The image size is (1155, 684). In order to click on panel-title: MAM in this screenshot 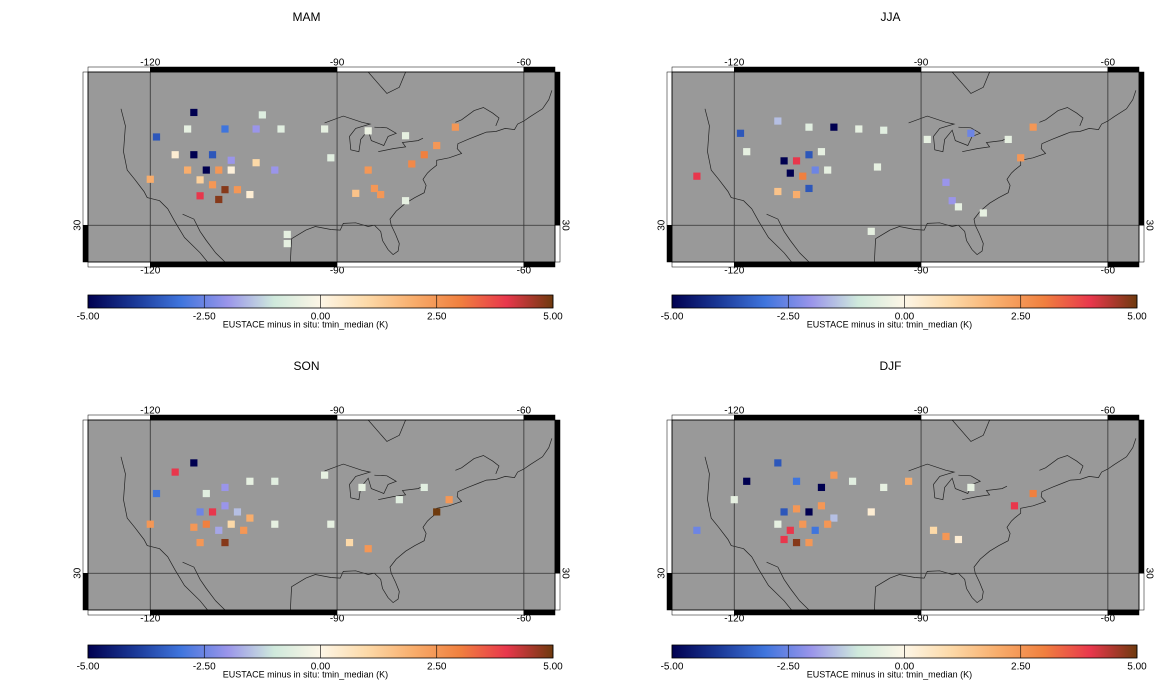, I will do `click(307, 17)`.